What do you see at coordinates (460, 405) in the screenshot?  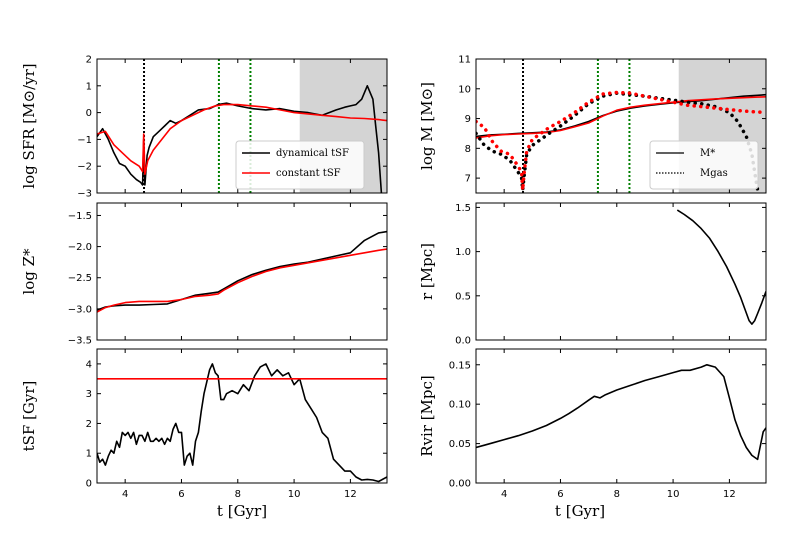 I see `ytick-label: 0.10` at bounding box center [460, 405].